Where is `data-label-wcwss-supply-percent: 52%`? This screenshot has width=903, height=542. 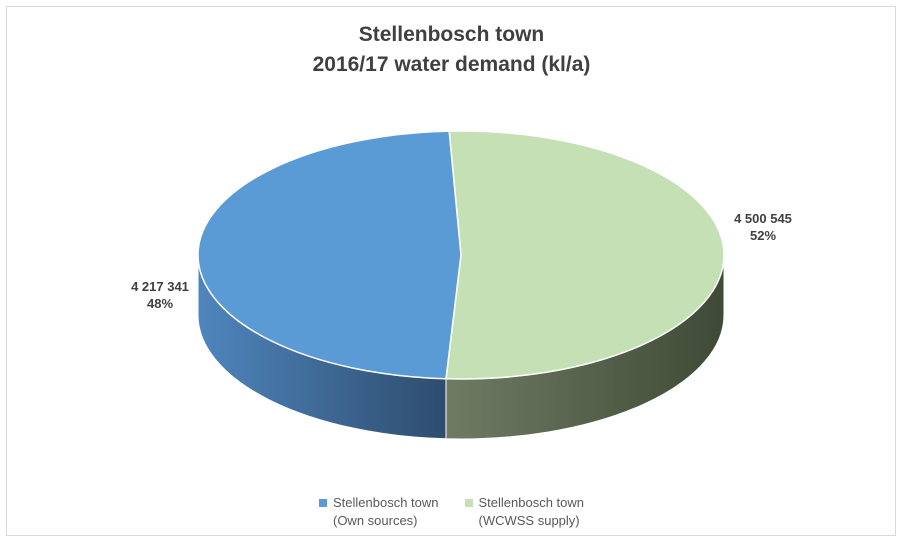
data-label-wcwss-supply-percent: 52% is located at coordinates (763, 235).